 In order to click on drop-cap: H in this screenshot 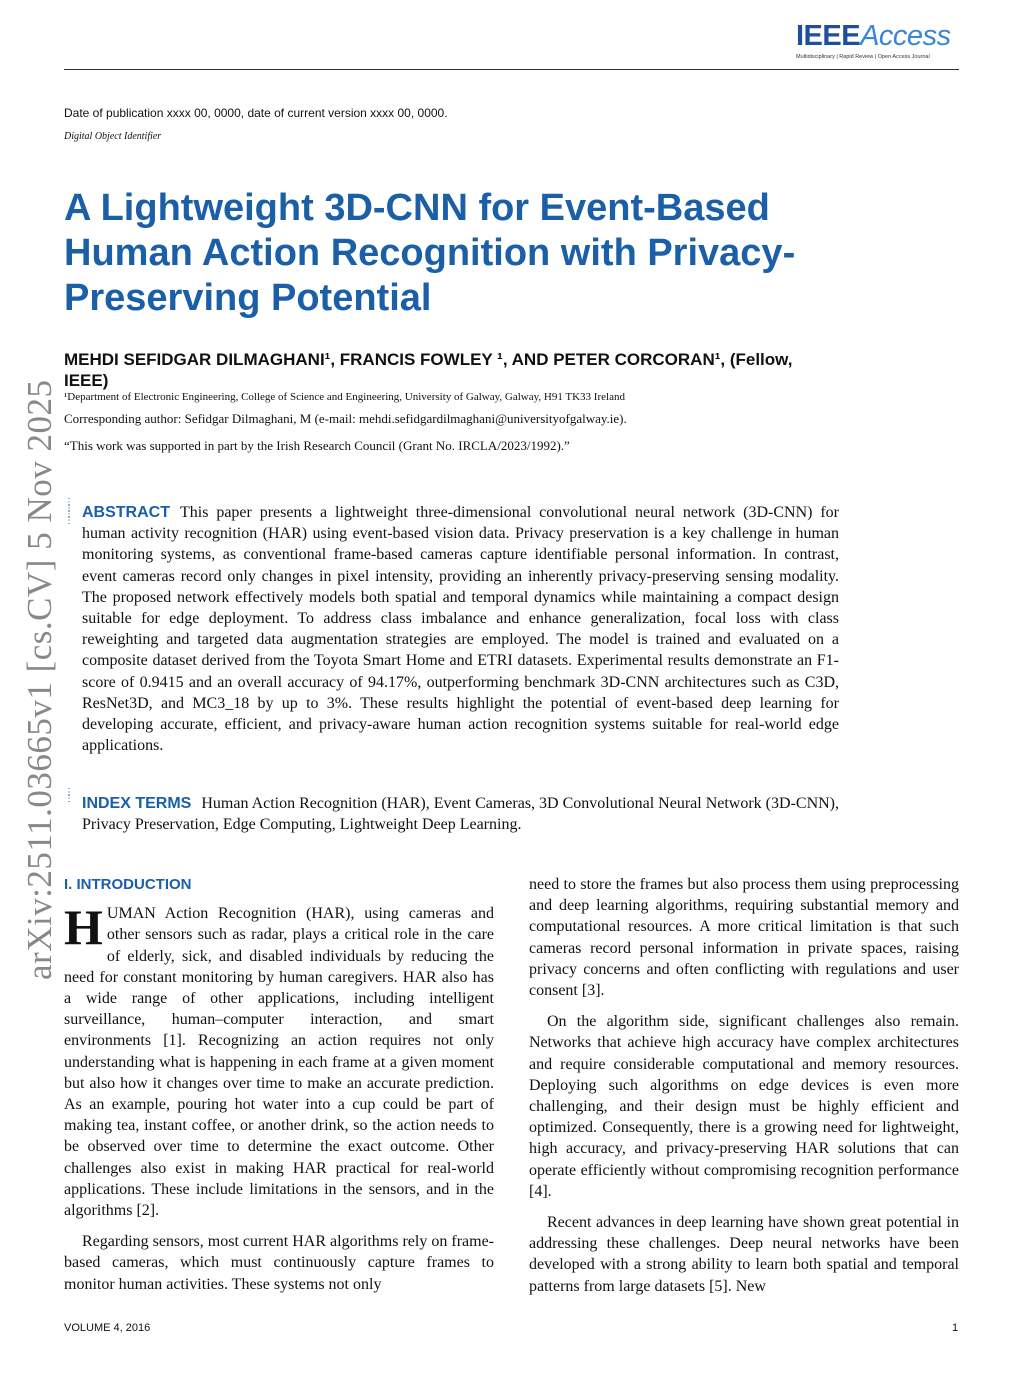, I will do `click(83, 927)`.